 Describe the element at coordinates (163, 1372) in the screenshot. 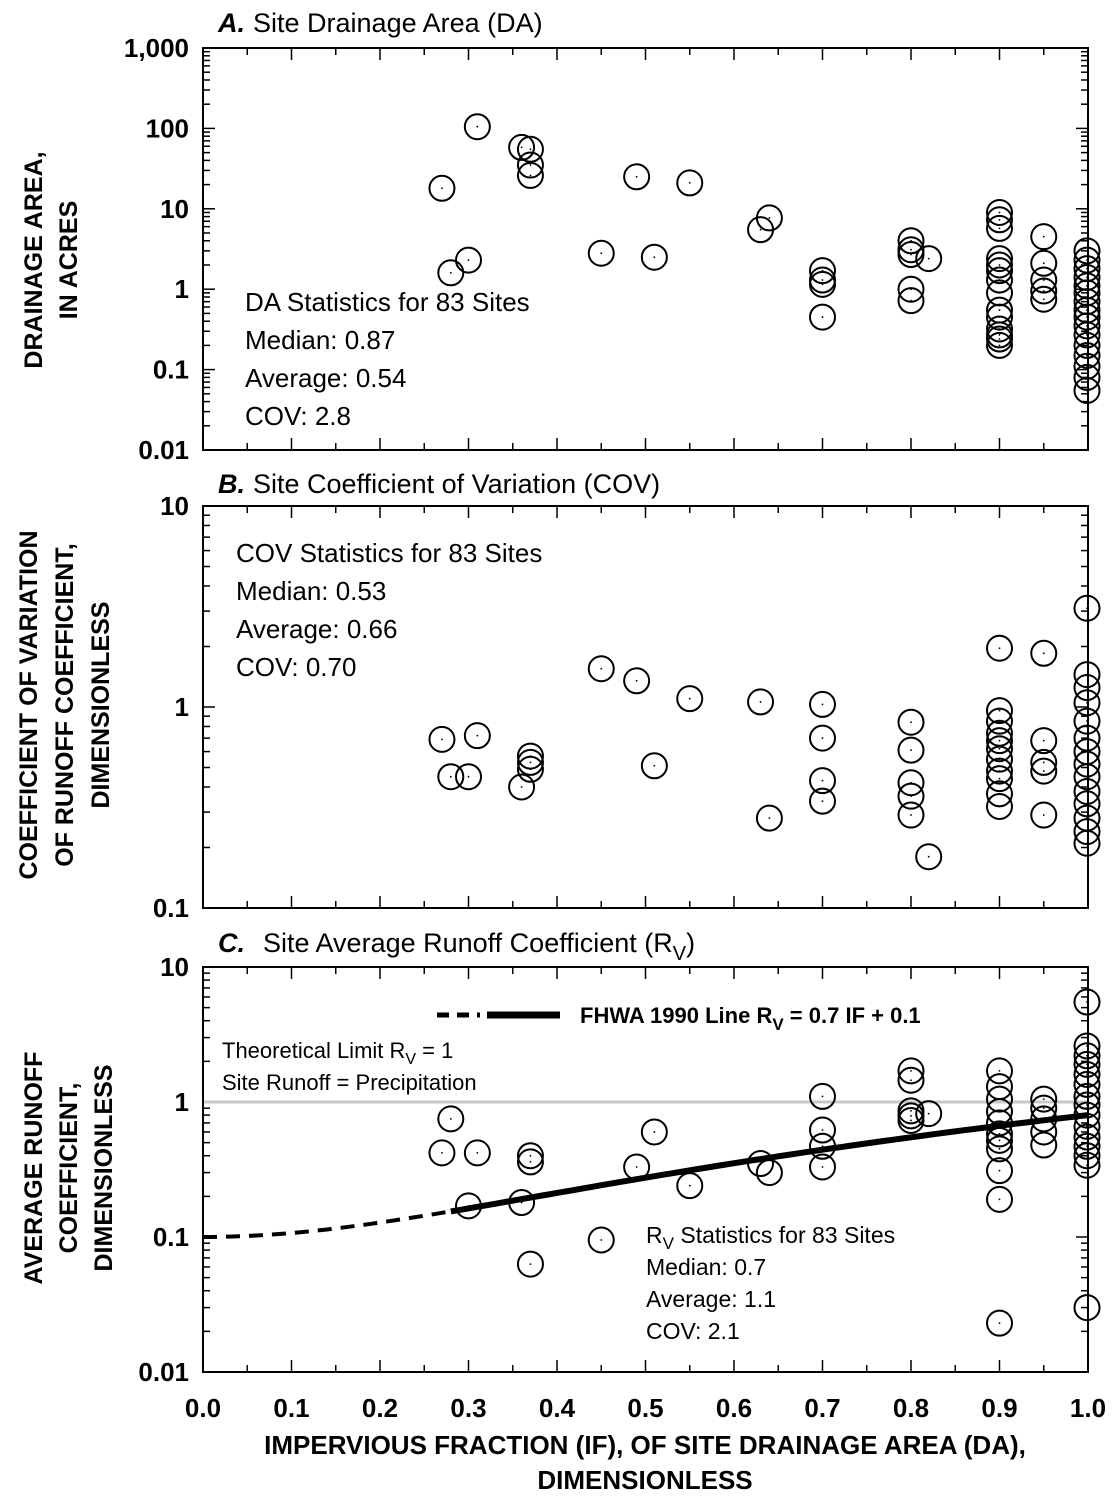

I see `y-tick-label: 0.01` at that location.